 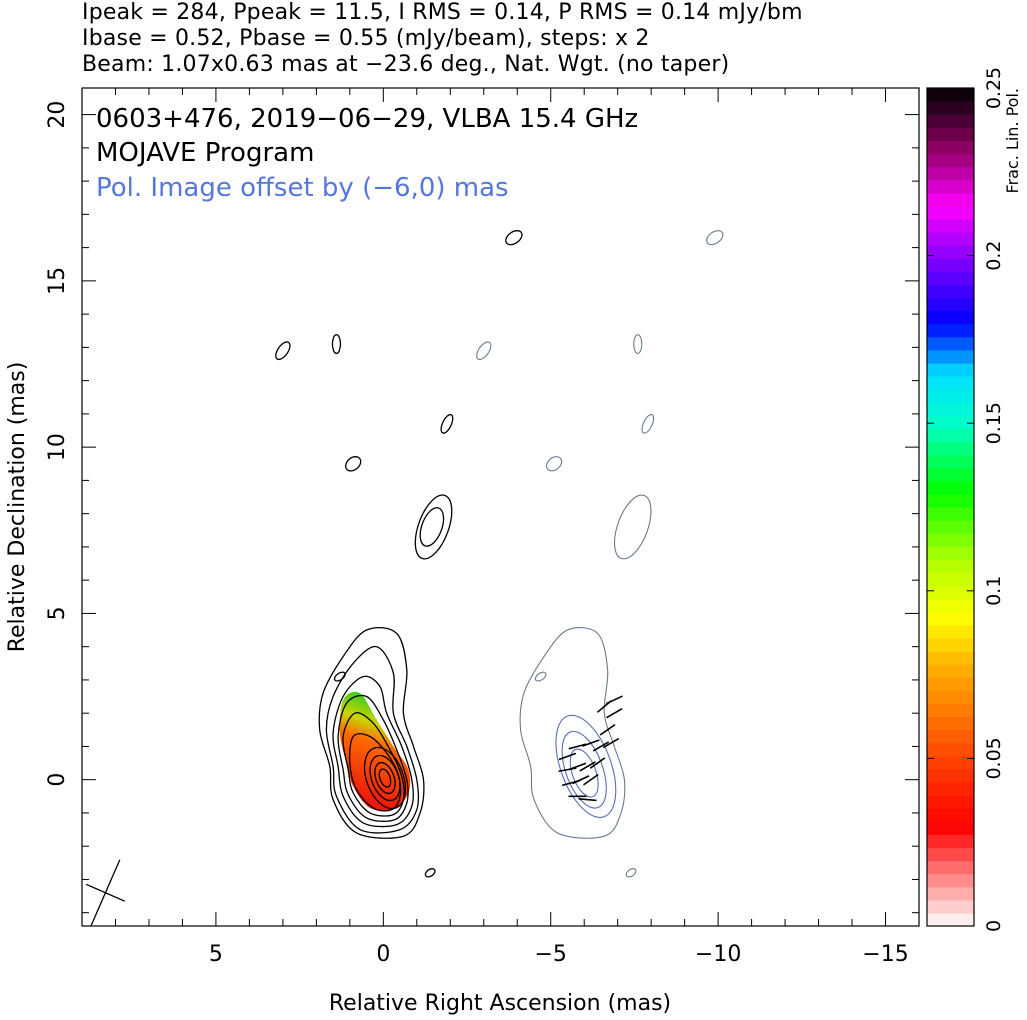 What do you see at coordinates (994, 423) in the screenshot?
I see `colorbar-tick-label: 0.15` at bounding box center [994, 423].